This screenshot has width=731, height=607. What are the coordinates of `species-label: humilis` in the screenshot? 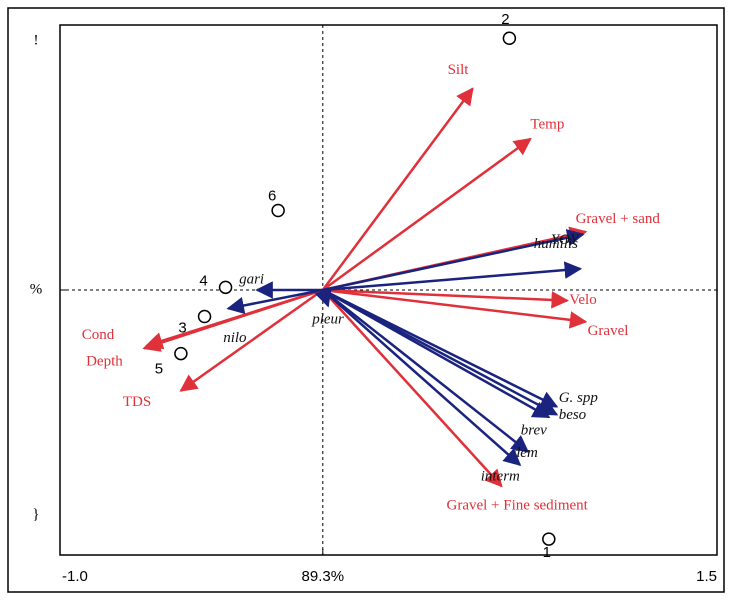 It's located at (556, 244).